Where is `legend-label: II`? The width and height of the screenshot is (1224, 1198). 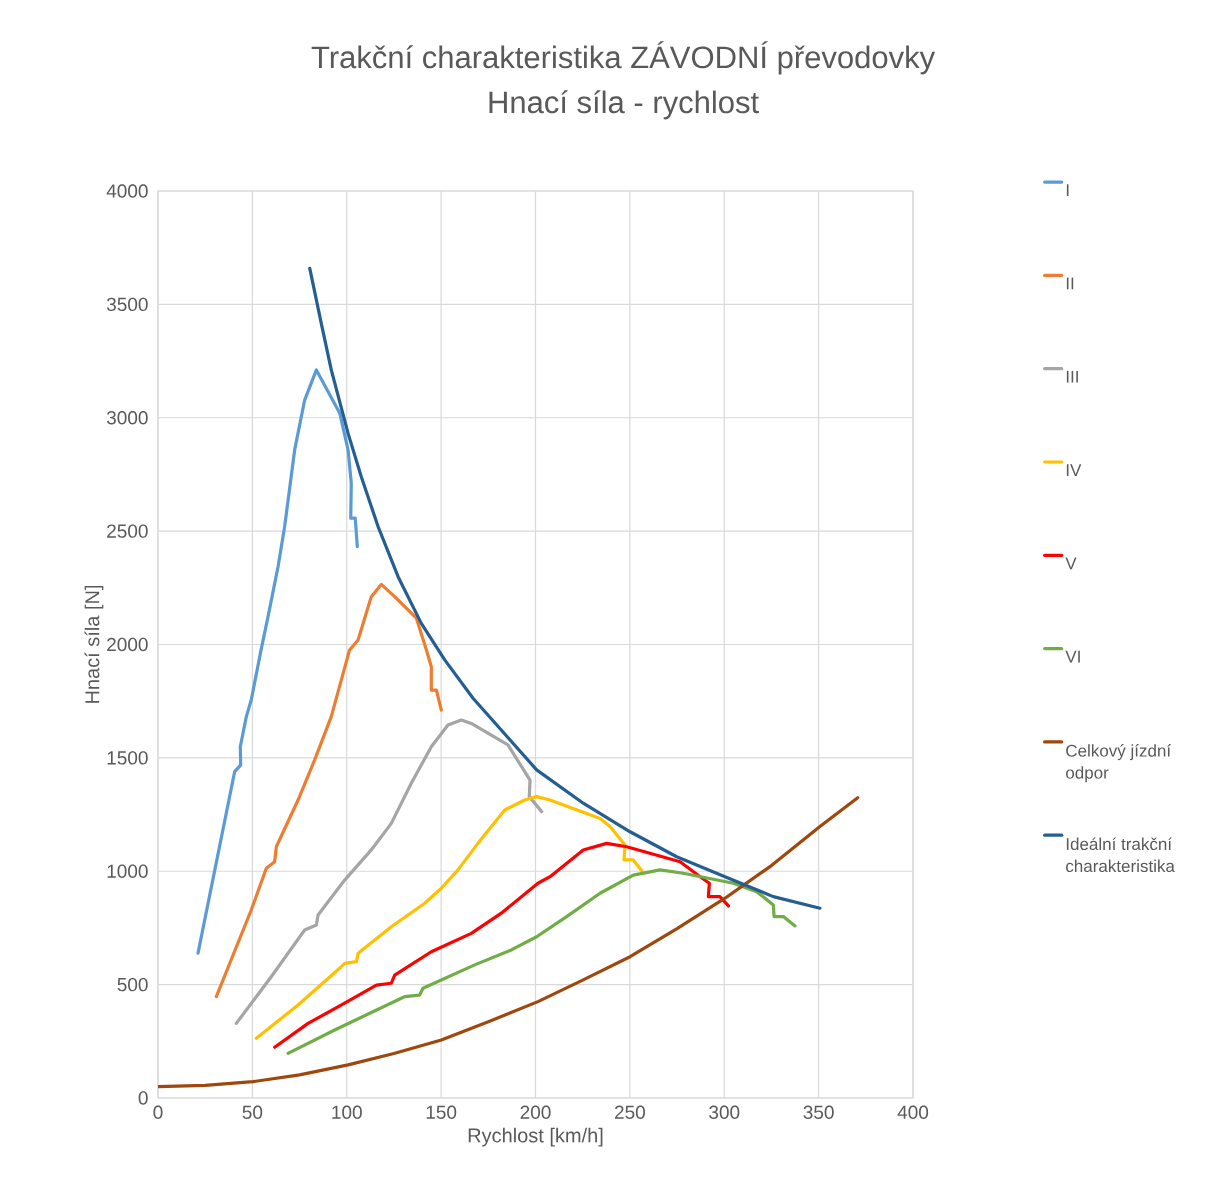 legend-label: II is located at coordinates (1070, 283).